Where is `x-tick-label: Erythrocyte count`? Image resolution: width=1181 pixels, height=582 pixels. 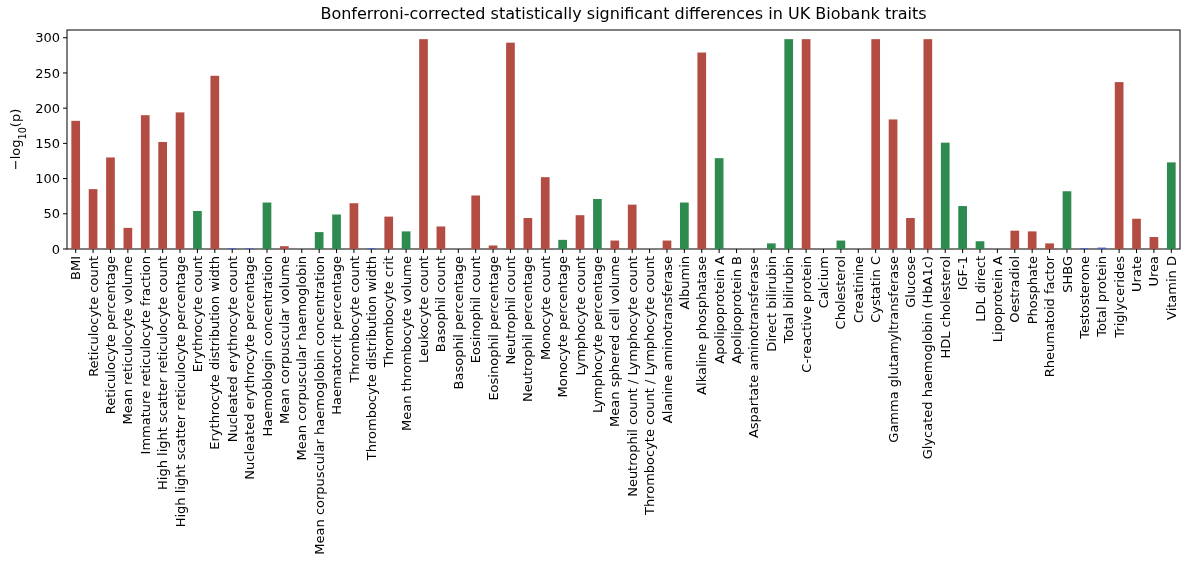 x-tick-label: Erythrocyte count is located at coordinates (197, 314).